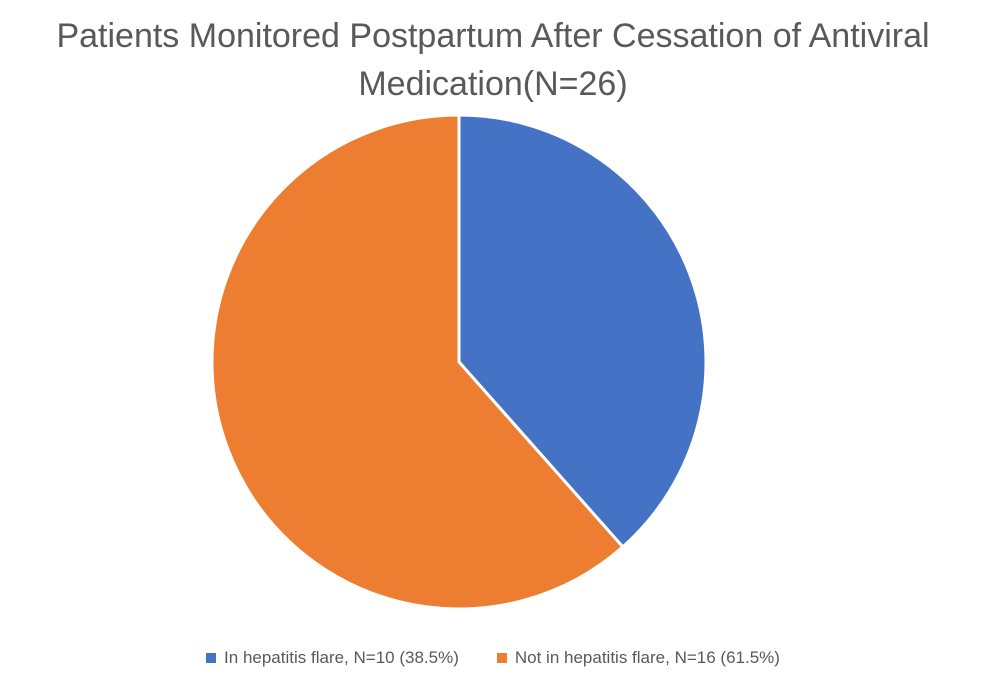 The image size is (986, 694). Describe the element at coordinates (211, 658) in the screenshot. I see `legend-swatch-in-flare` at that location.